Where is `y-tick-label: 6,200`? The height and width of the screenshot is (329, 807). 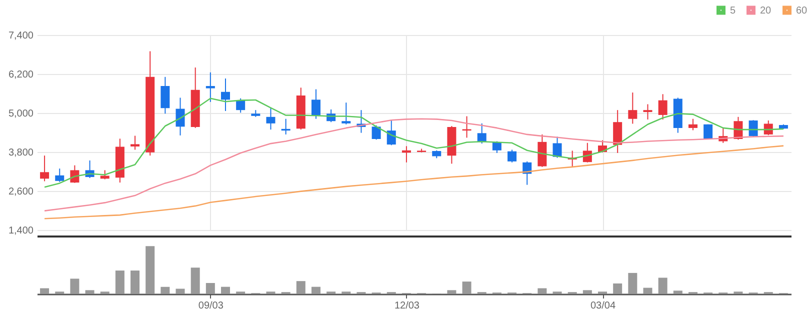
y-tick-label: 6,200 is located at coordinates (21, 75).